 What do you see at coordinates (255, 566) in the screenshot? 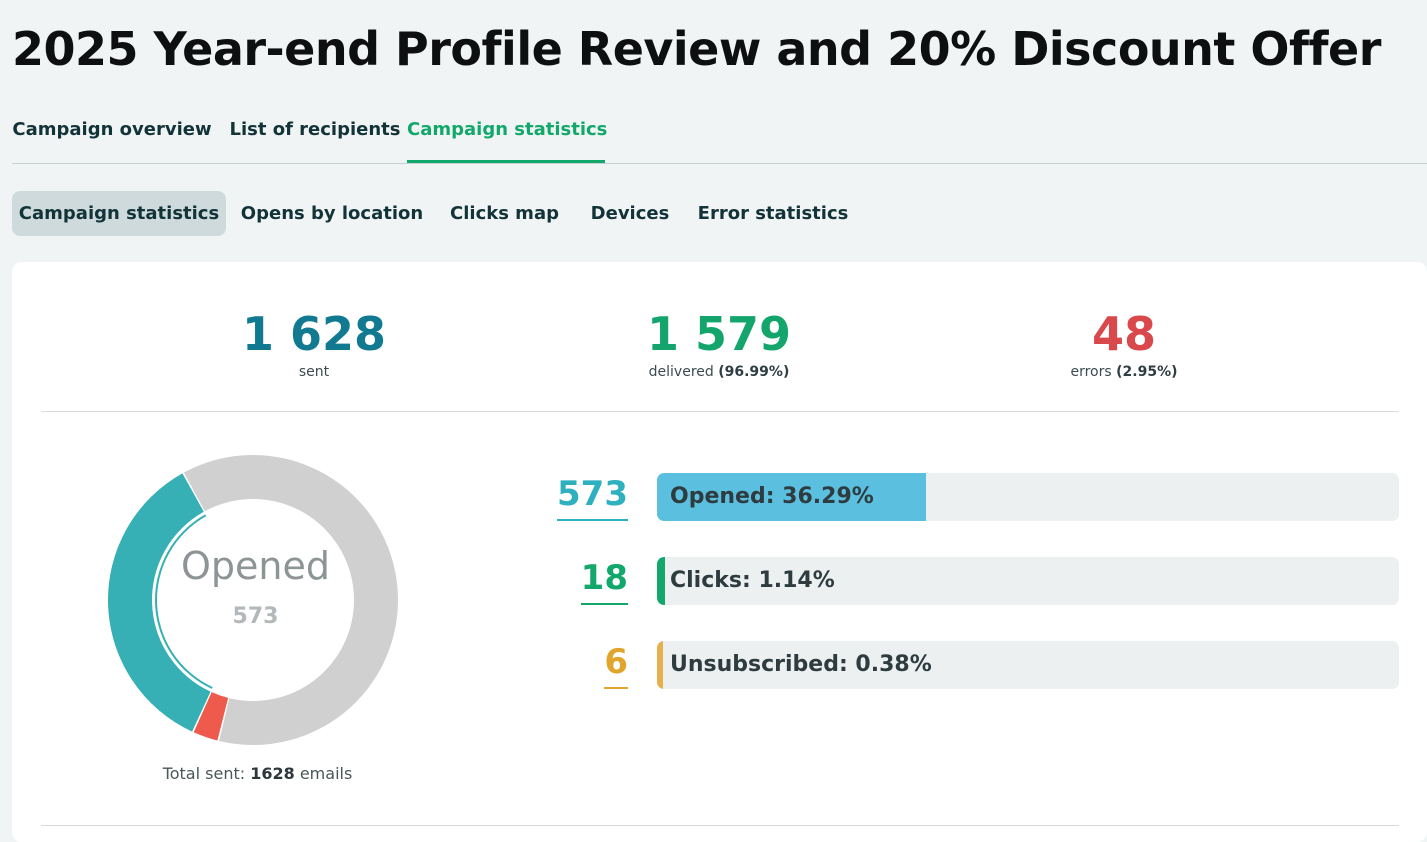
I see `donut-center-label: Opened` at bounding box center [255, 566].